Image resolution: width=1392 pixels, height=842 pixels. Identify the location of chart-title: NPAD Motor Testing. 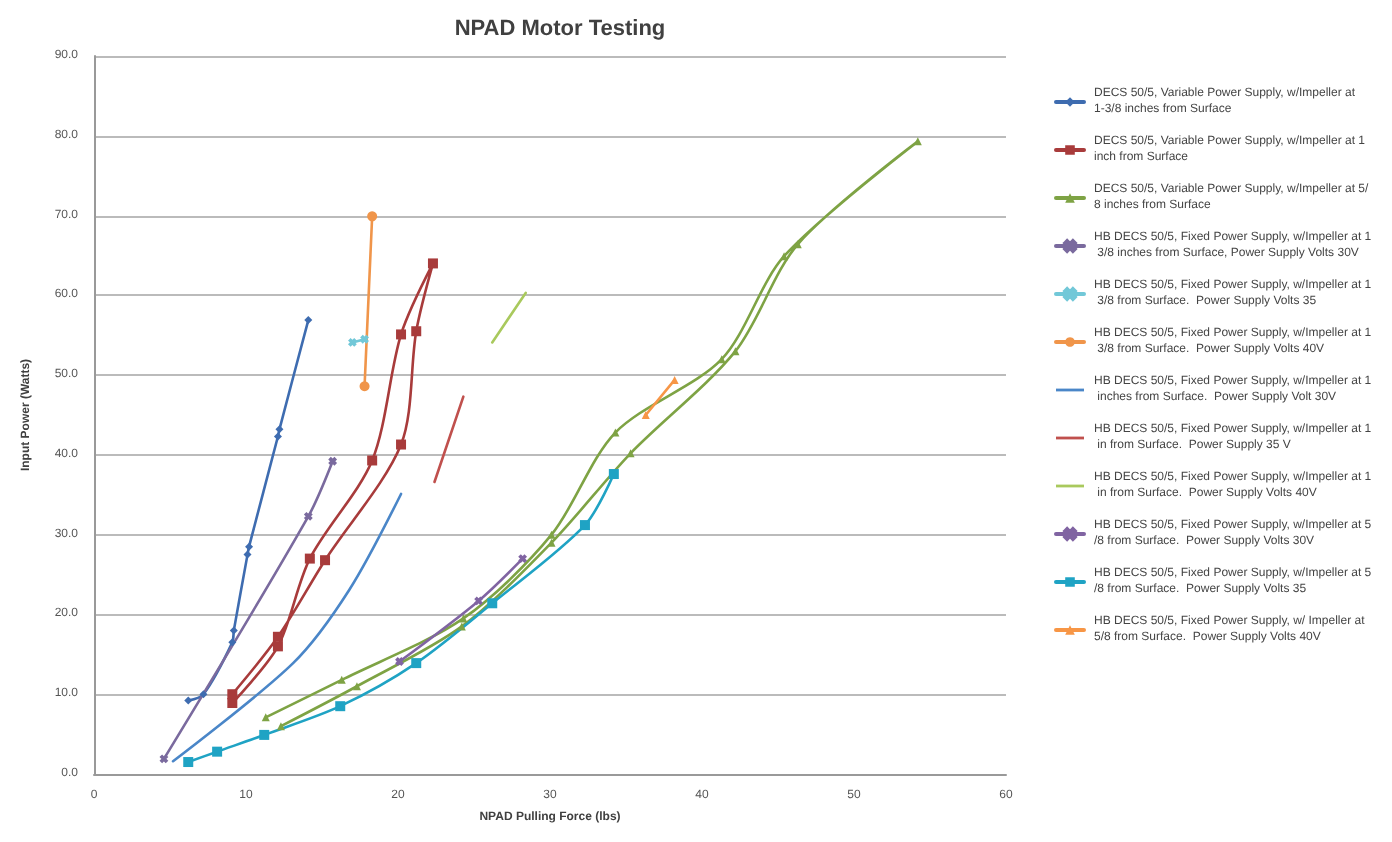
(560, 29).